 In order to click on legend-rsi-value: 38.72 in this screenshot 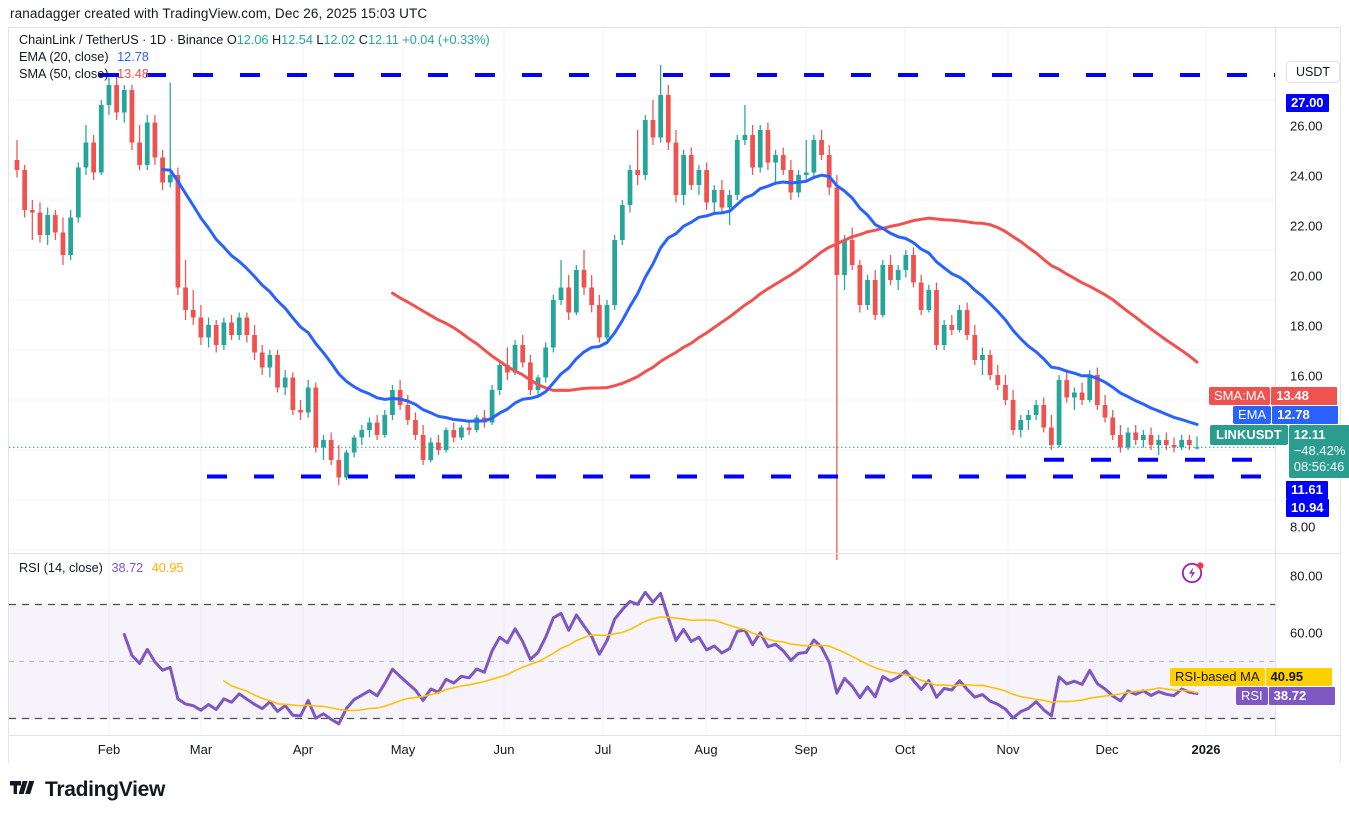, I will do `click(127, 568)`.